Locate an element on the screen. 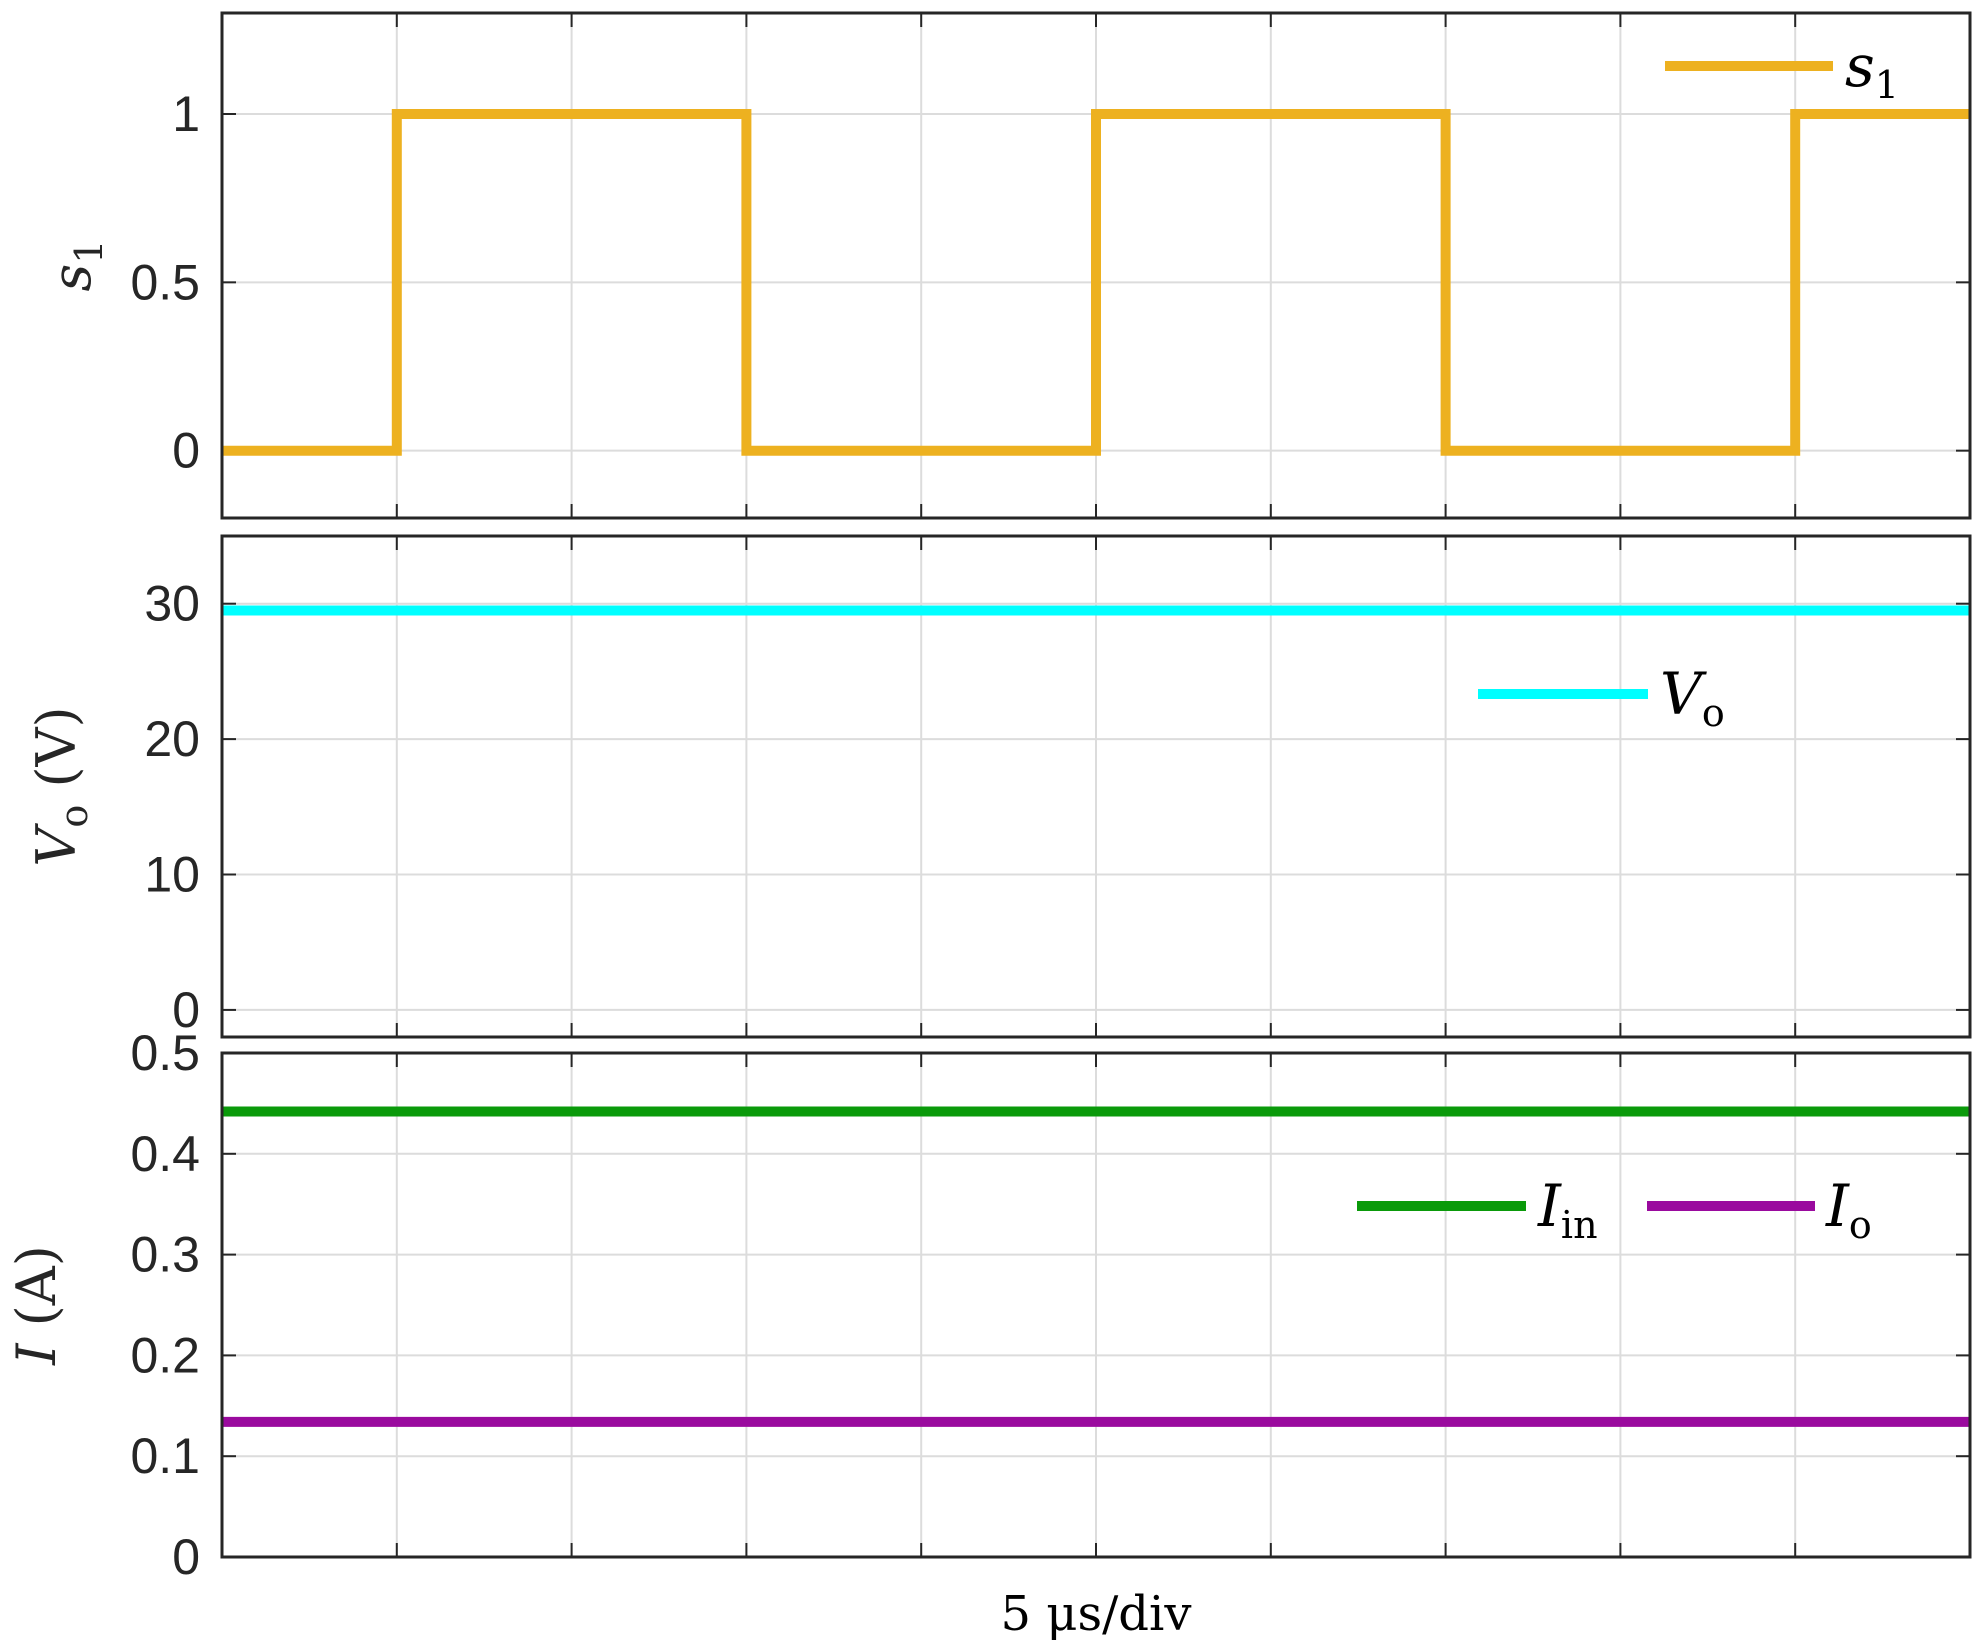  y-tick-label: 1 is located at coordinates (186, 114).